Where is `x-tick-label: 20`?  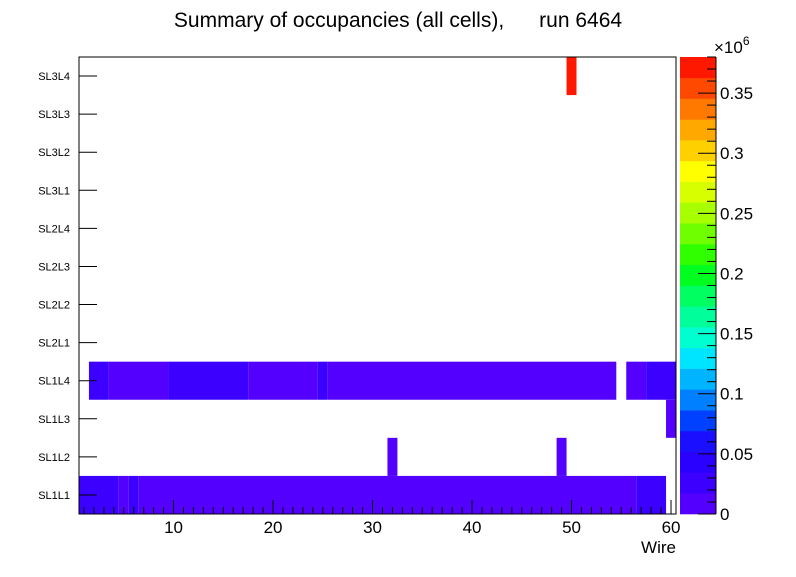 x-tick-label: 20 is located at coordinates (273, 527).